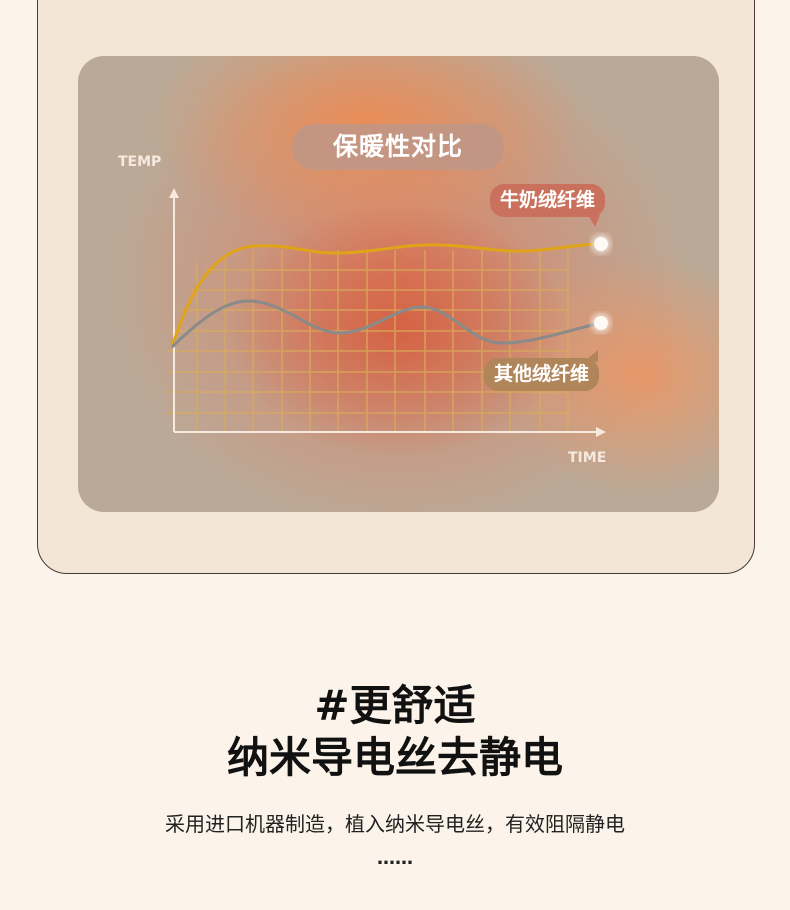  Describe the element at coordinates (140, 162) in the screenshot. I see `y-axis-label: TEMP` at that location.